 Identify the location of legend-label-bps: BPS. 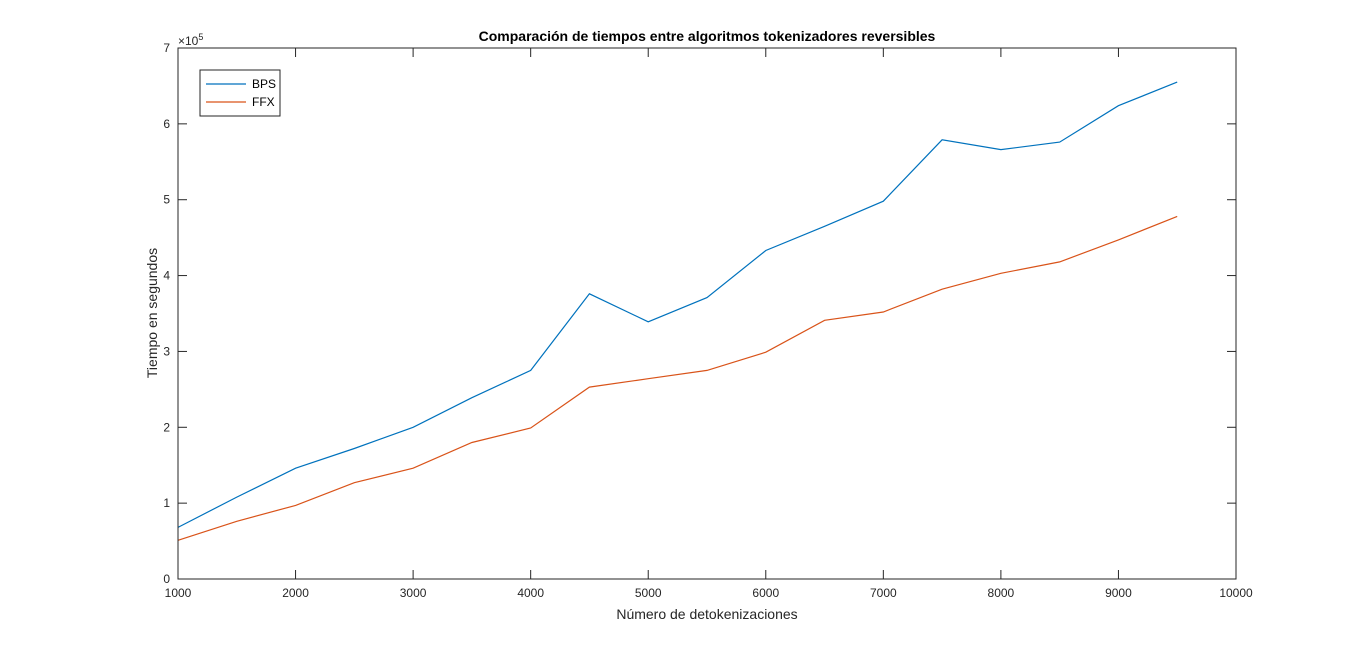
(264, 84).